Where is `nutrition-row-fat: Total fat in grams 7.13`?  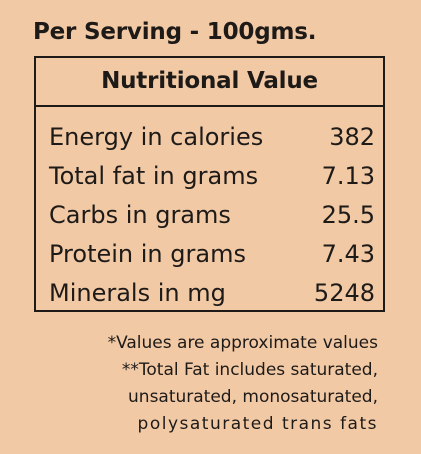
nutrition-row-fat: Total fat in grams 7.13 is located at coordinates (209, 176).